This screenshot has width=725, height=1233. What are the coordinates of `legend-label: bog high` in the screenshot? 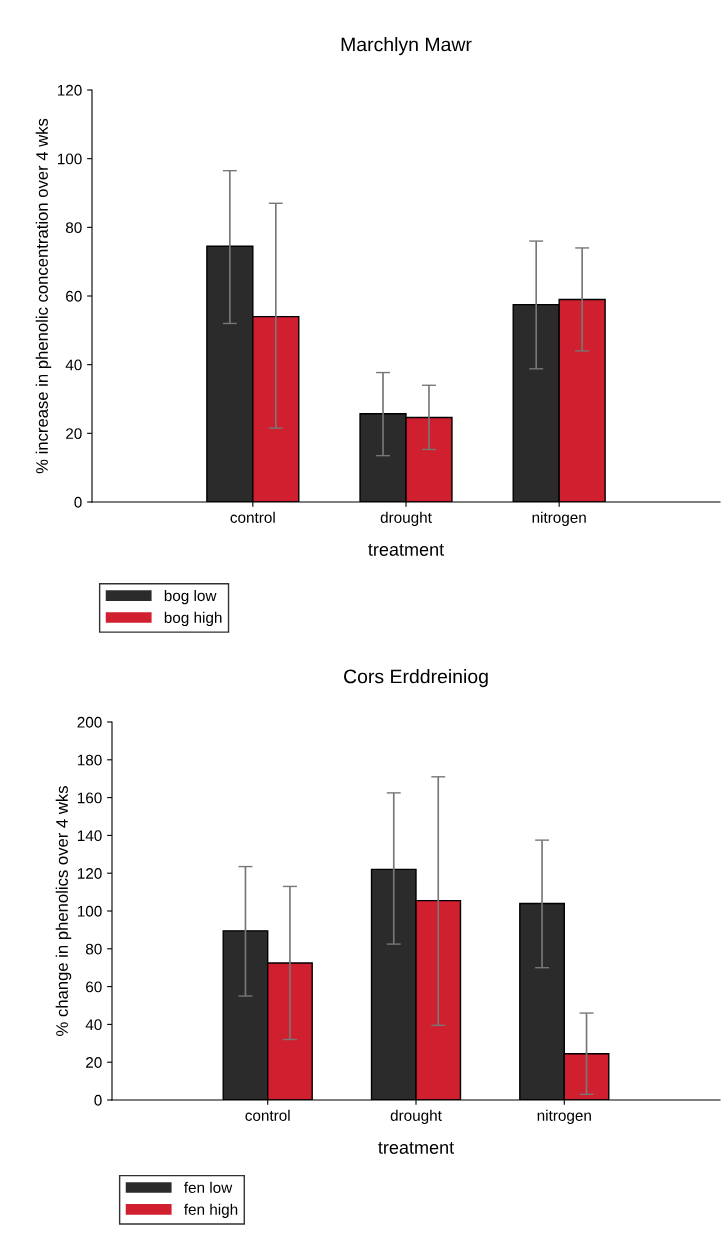 It's located at (193, 619).